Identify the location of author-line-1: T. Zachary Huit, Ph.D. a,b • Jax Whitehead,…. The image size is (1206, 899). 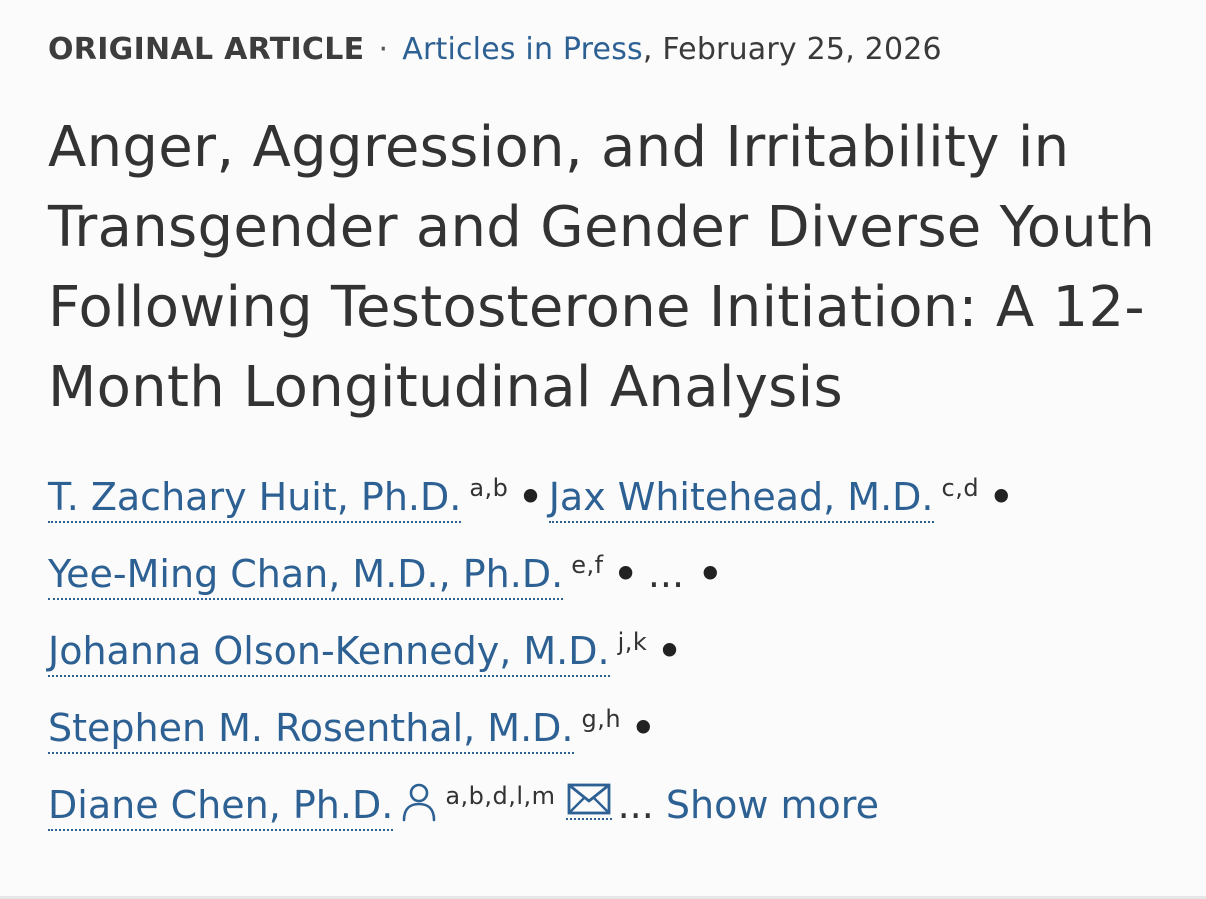
(568, 492).